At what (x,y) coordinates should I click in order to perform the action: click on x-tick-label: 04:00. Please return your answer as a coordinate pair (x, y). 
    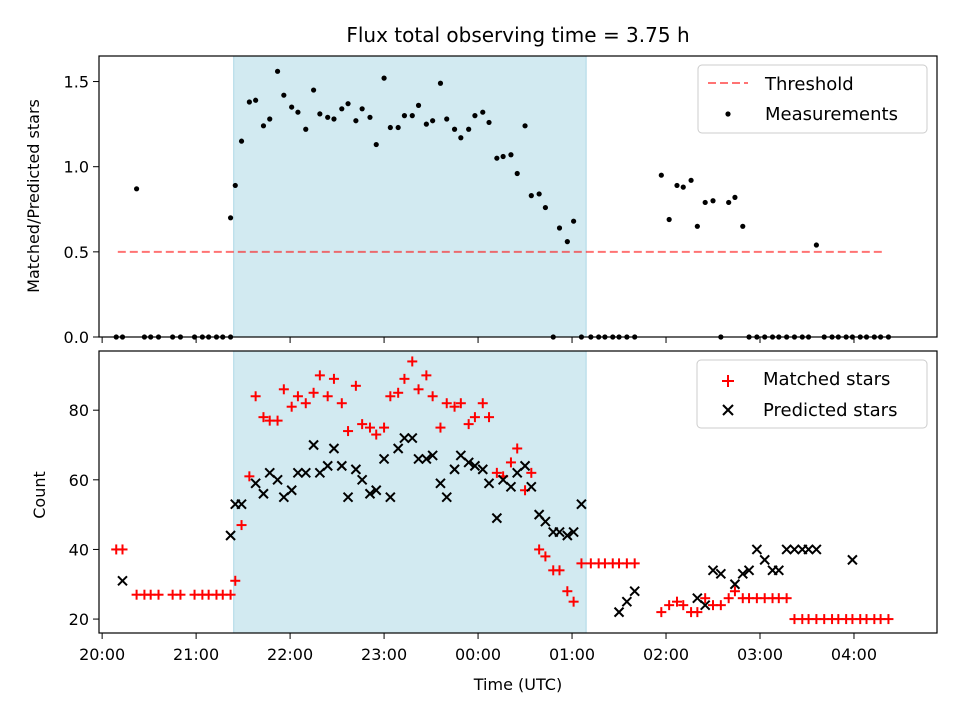
    Looking at the image, I should click on (854, 654).